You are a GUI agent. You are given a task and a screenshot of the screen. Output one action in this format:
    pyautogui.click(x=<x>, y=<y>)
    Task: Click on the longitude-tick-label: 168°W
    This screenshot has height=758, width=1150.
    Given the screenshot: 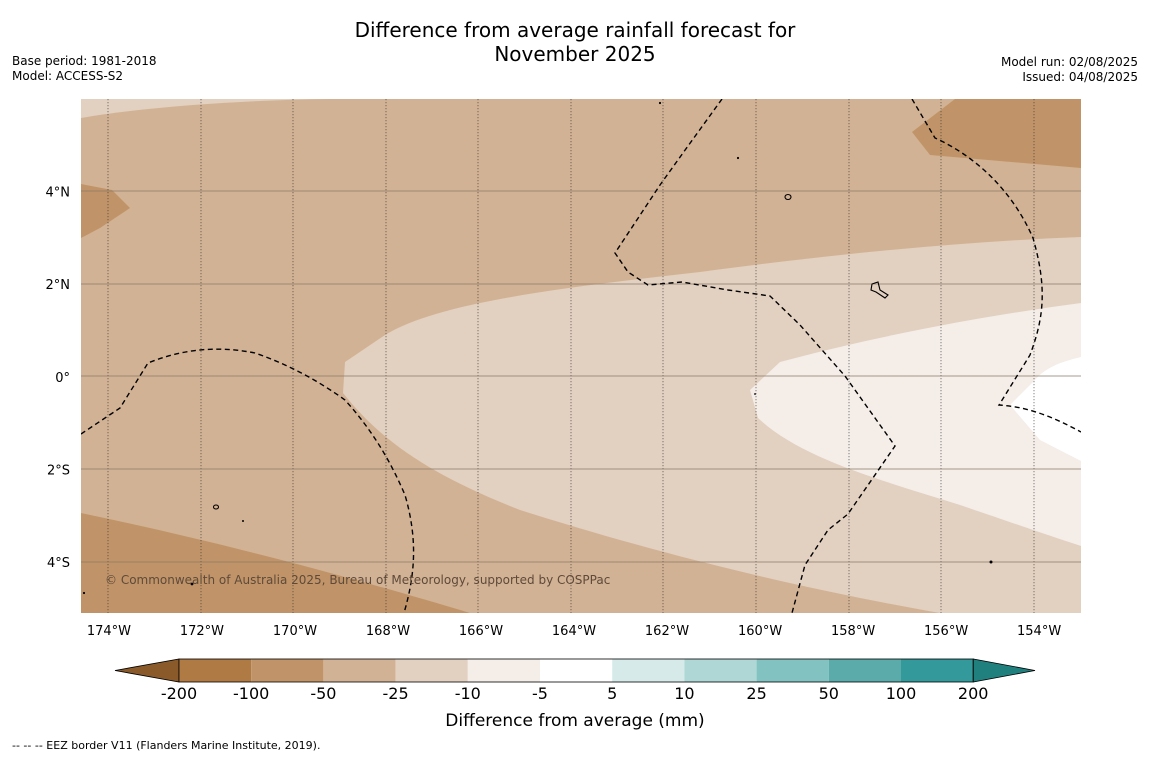 What is the action you would take?
    pyautogui.click(x=388, y=631)
    